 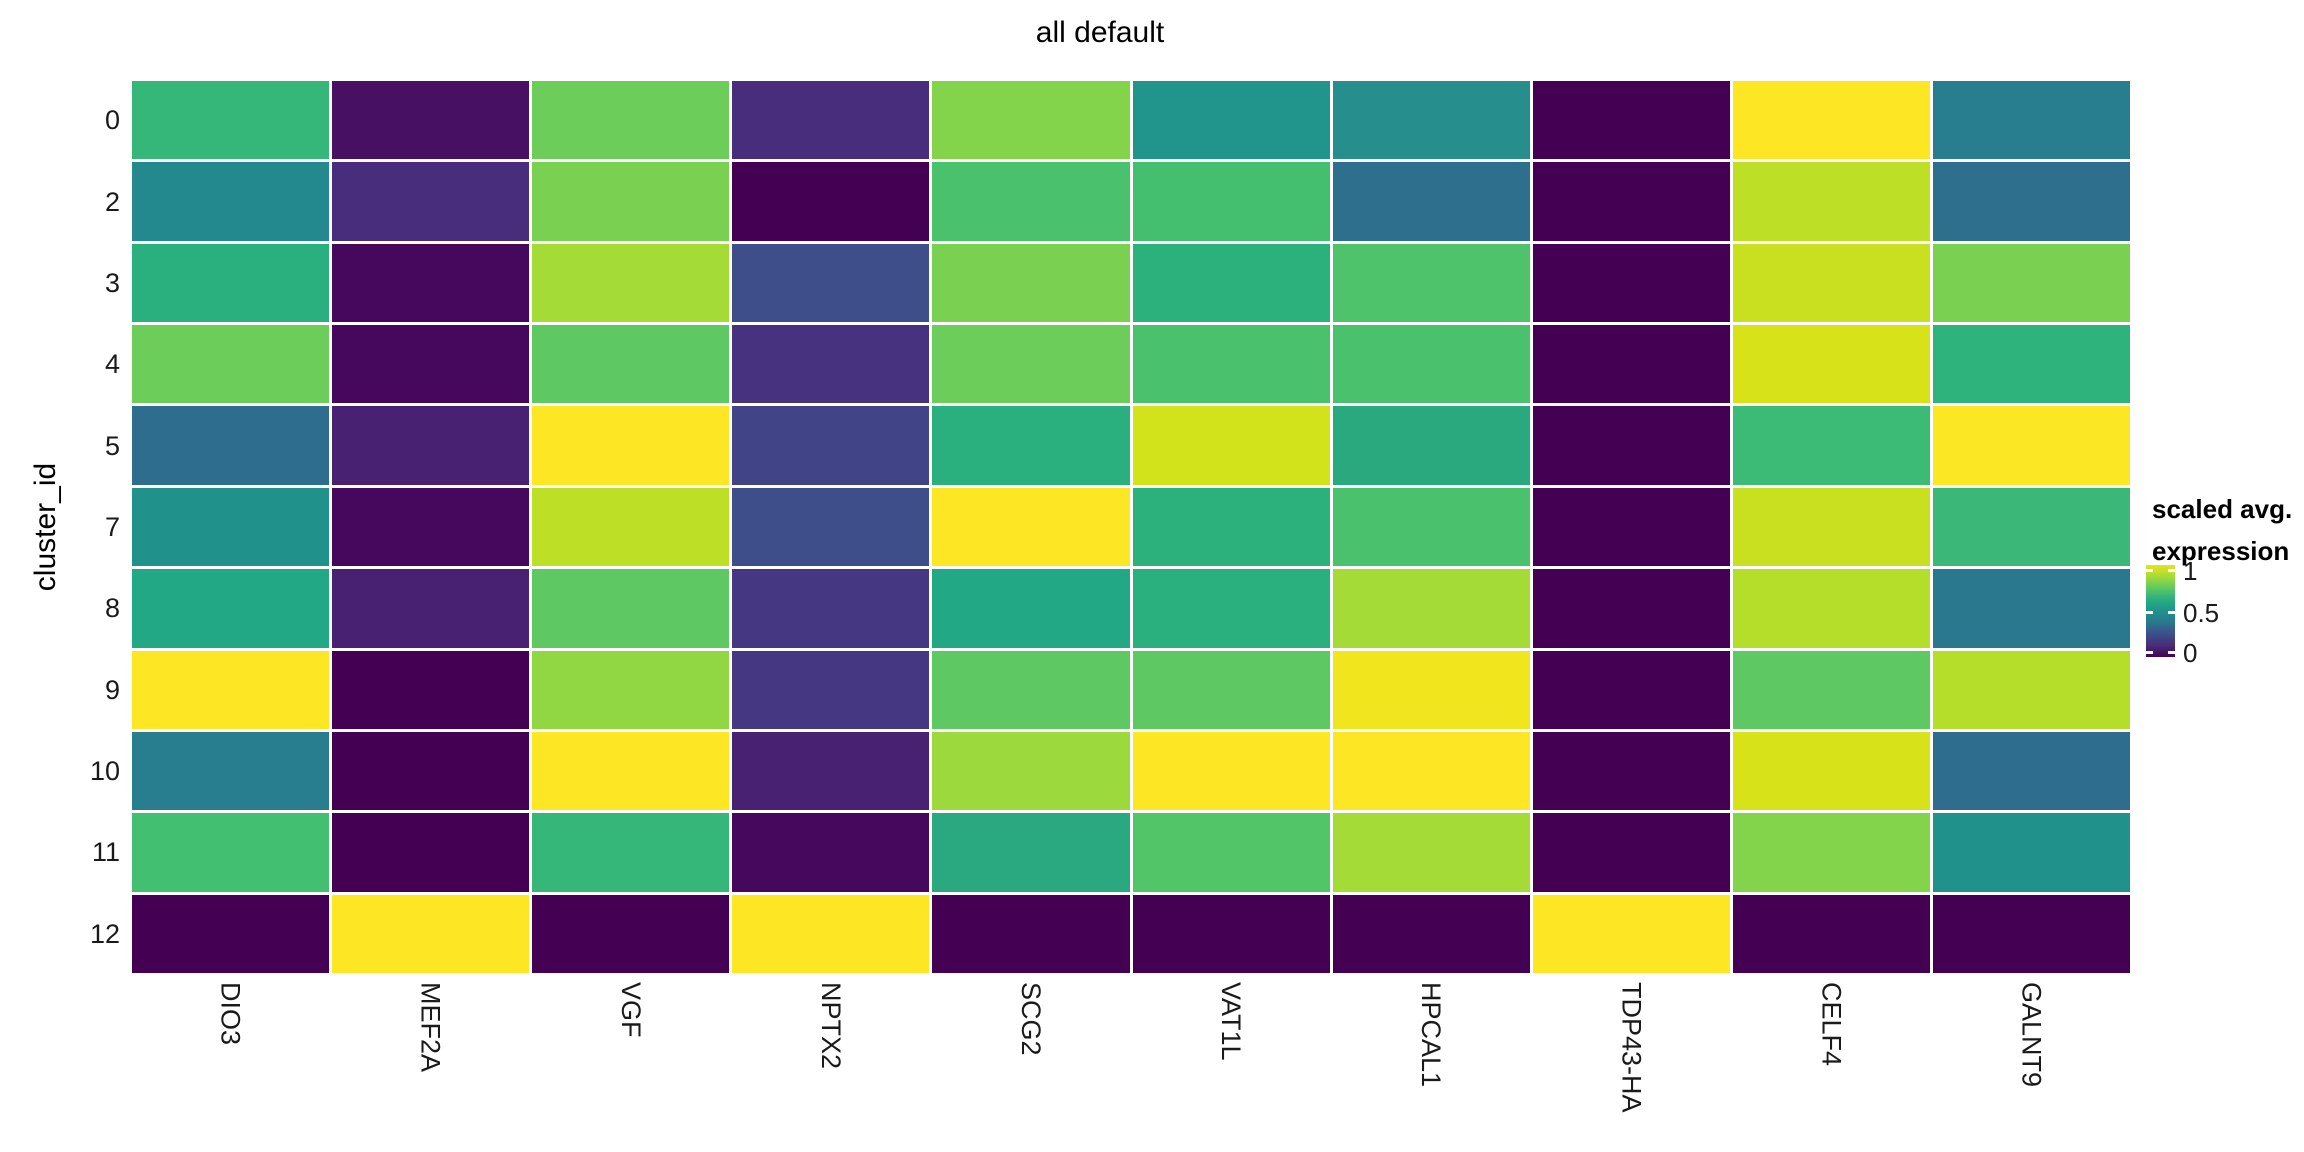 I want to click on heatmap-cell-7-GALNT9, so click(x=2031, y=527).